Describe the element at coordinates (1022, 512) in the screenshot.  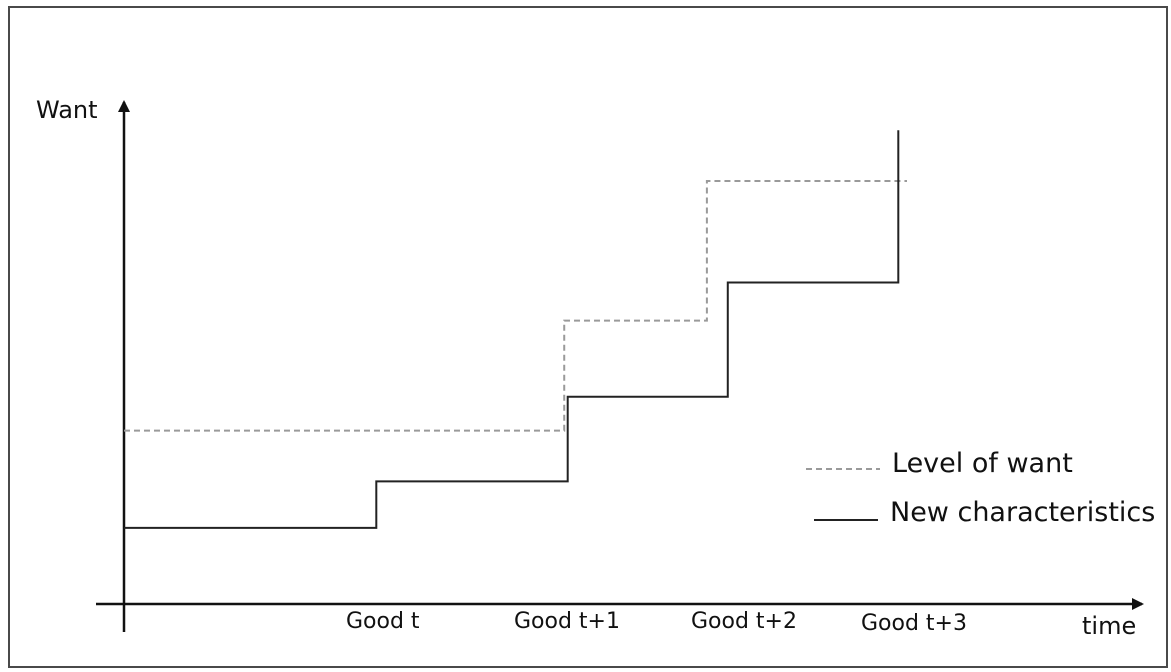
I see `legend-new-characteristics: New characteristics` at that location.